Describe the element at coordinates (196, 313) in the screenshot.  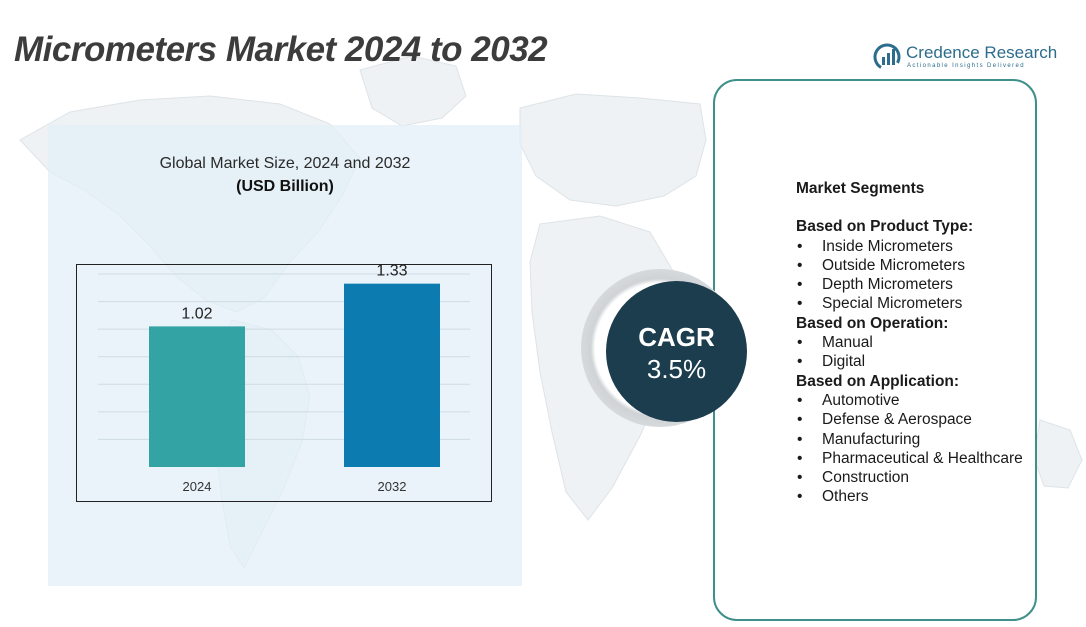
I see `bar-value-label: 1.02` at that location.